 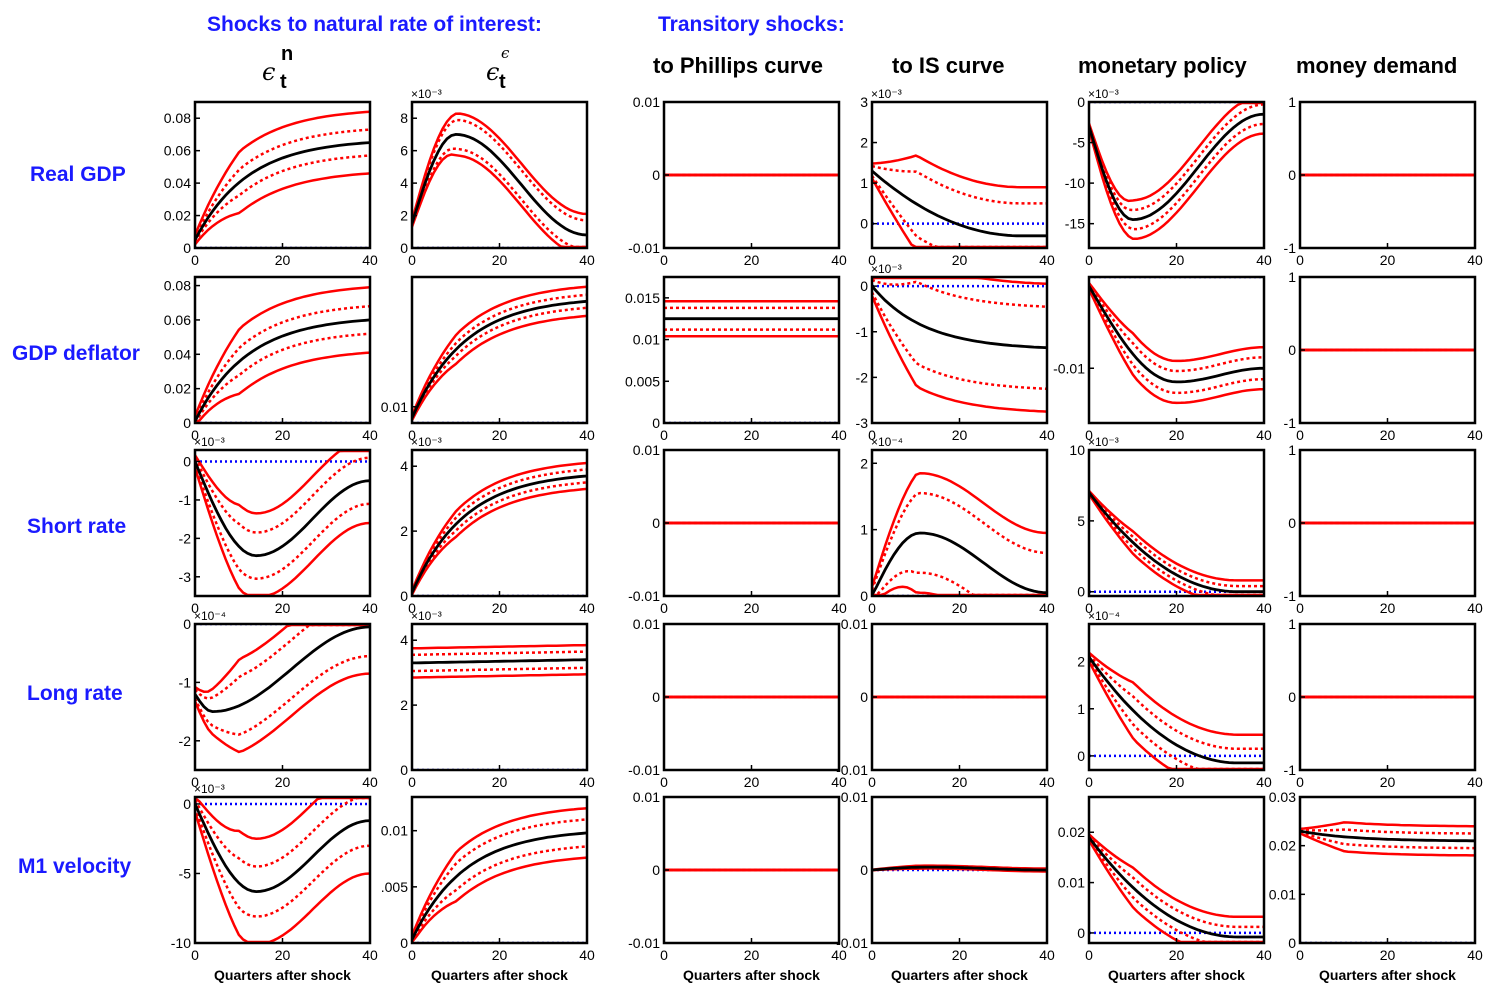 I want to click on y-tick-label: 8, so click(x=404, y=118).